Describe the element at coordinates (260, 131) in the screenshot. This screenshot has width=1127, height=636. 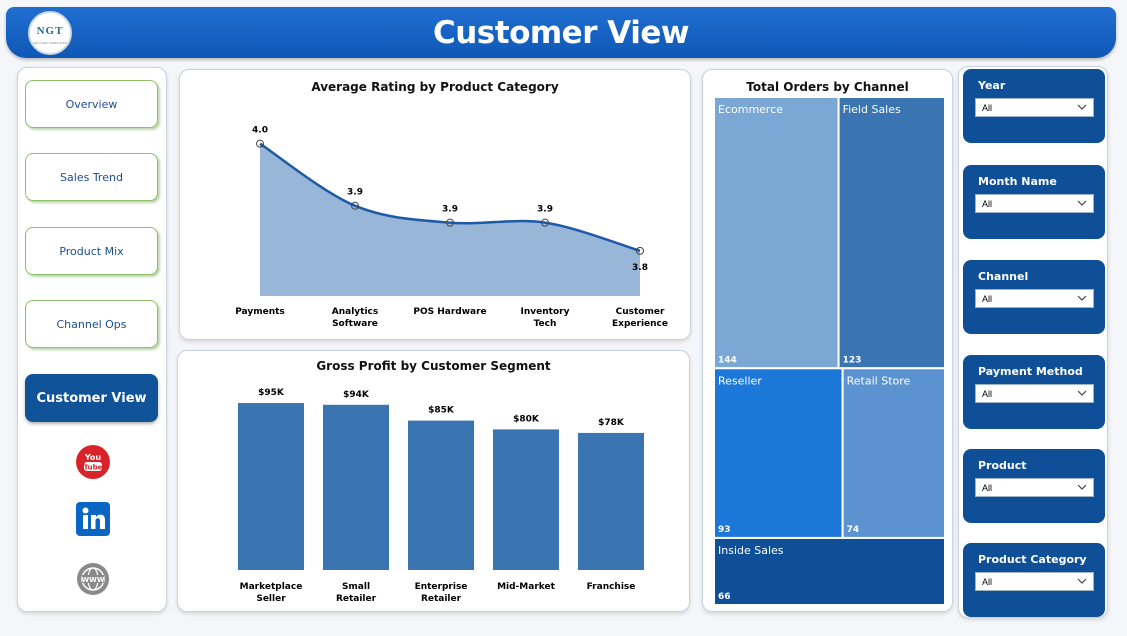
I see `rating-data-label: 4.0` at that location.